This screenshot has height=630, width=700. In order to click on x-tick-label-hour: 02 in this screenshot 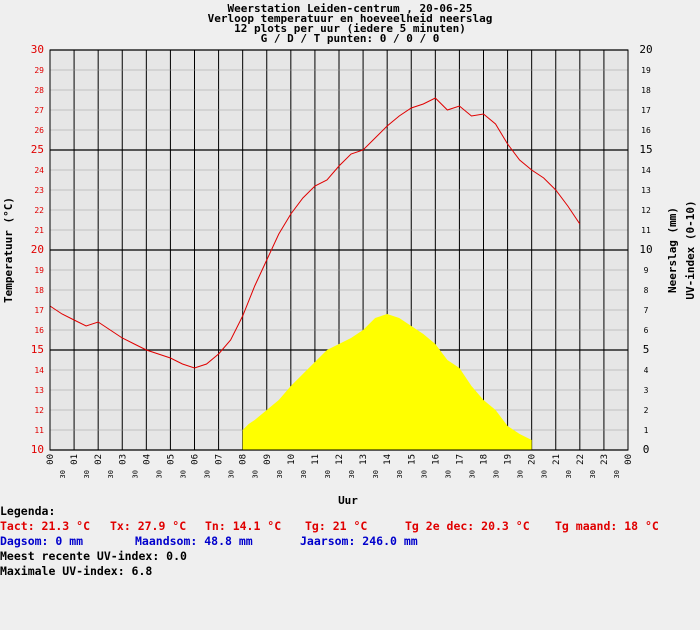, I will do `click(99, 459)`.